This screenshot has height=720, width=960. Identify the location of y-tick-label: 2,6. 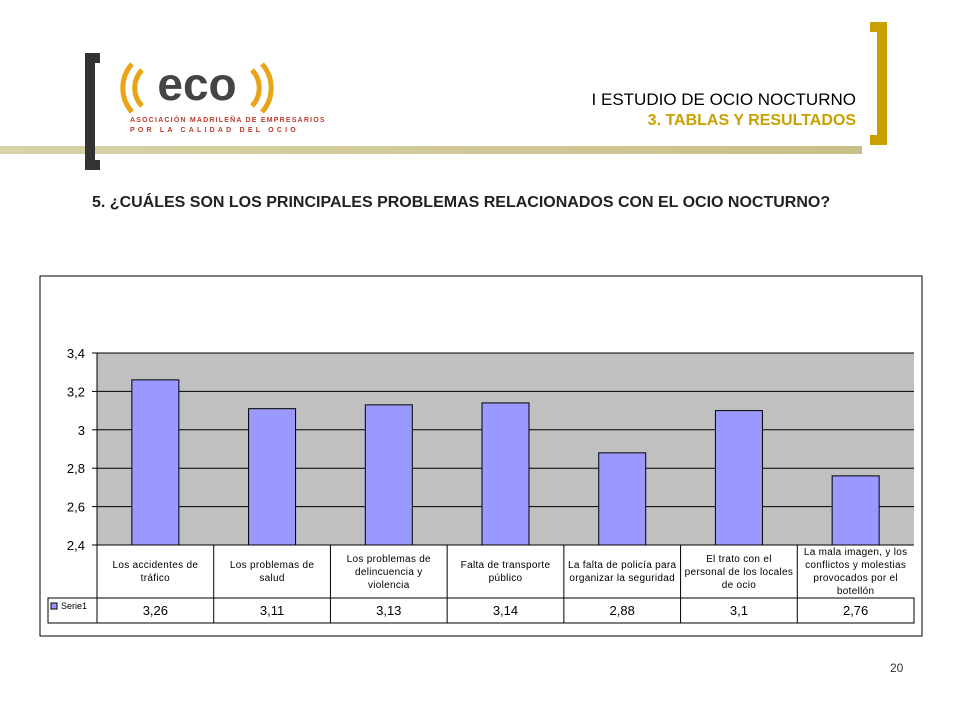
(76, 507).